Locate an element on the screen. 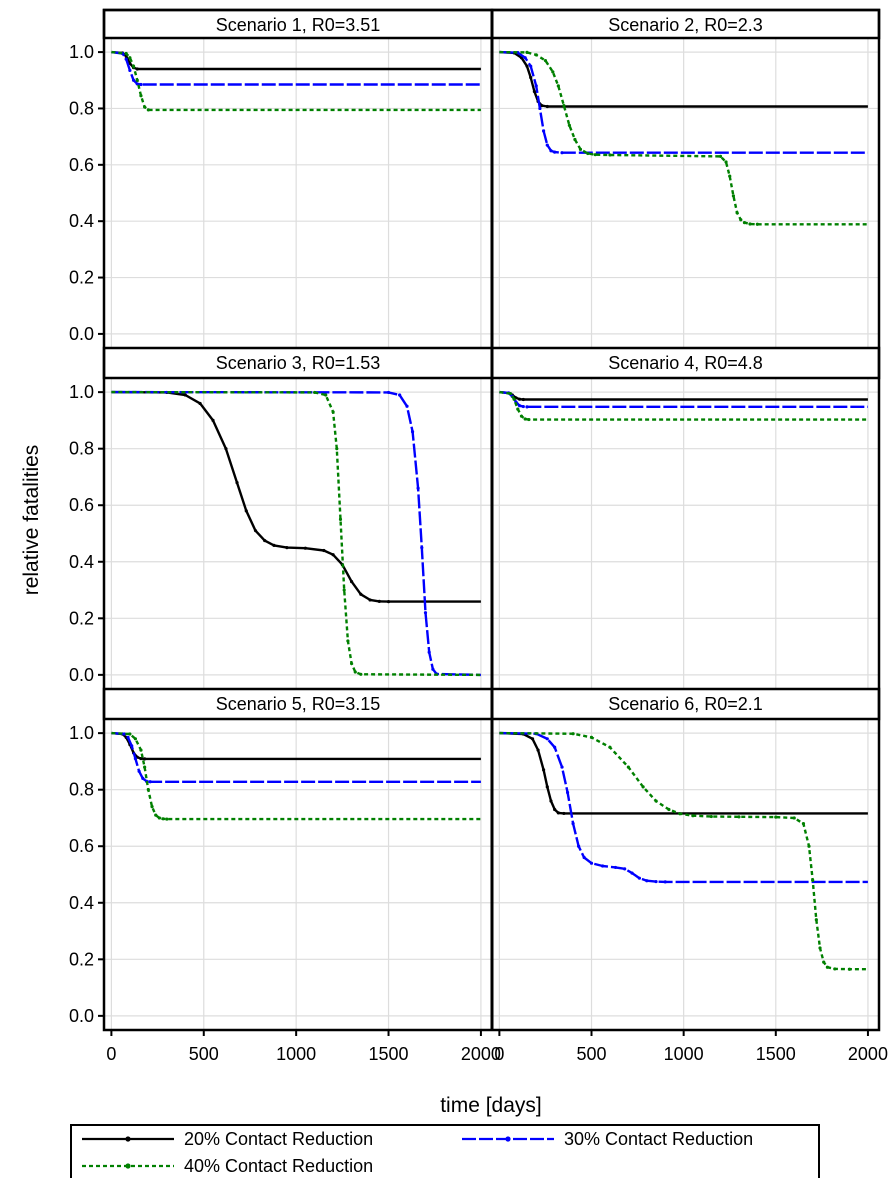 The width and height of the screenshot is (891, 1178). panel-3-series is located at coordinates (296, 533).